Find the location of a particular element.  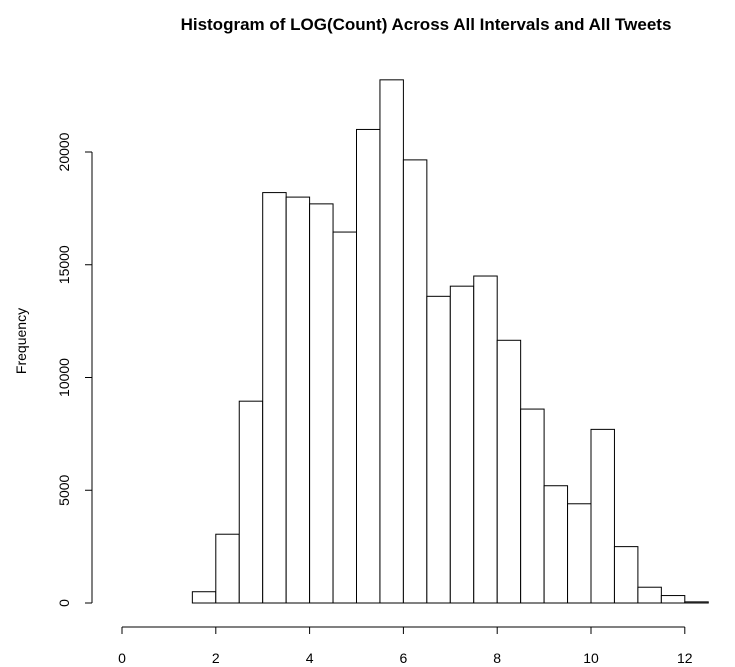

x-tick-label: 6 is located at coordinates (404, 658).